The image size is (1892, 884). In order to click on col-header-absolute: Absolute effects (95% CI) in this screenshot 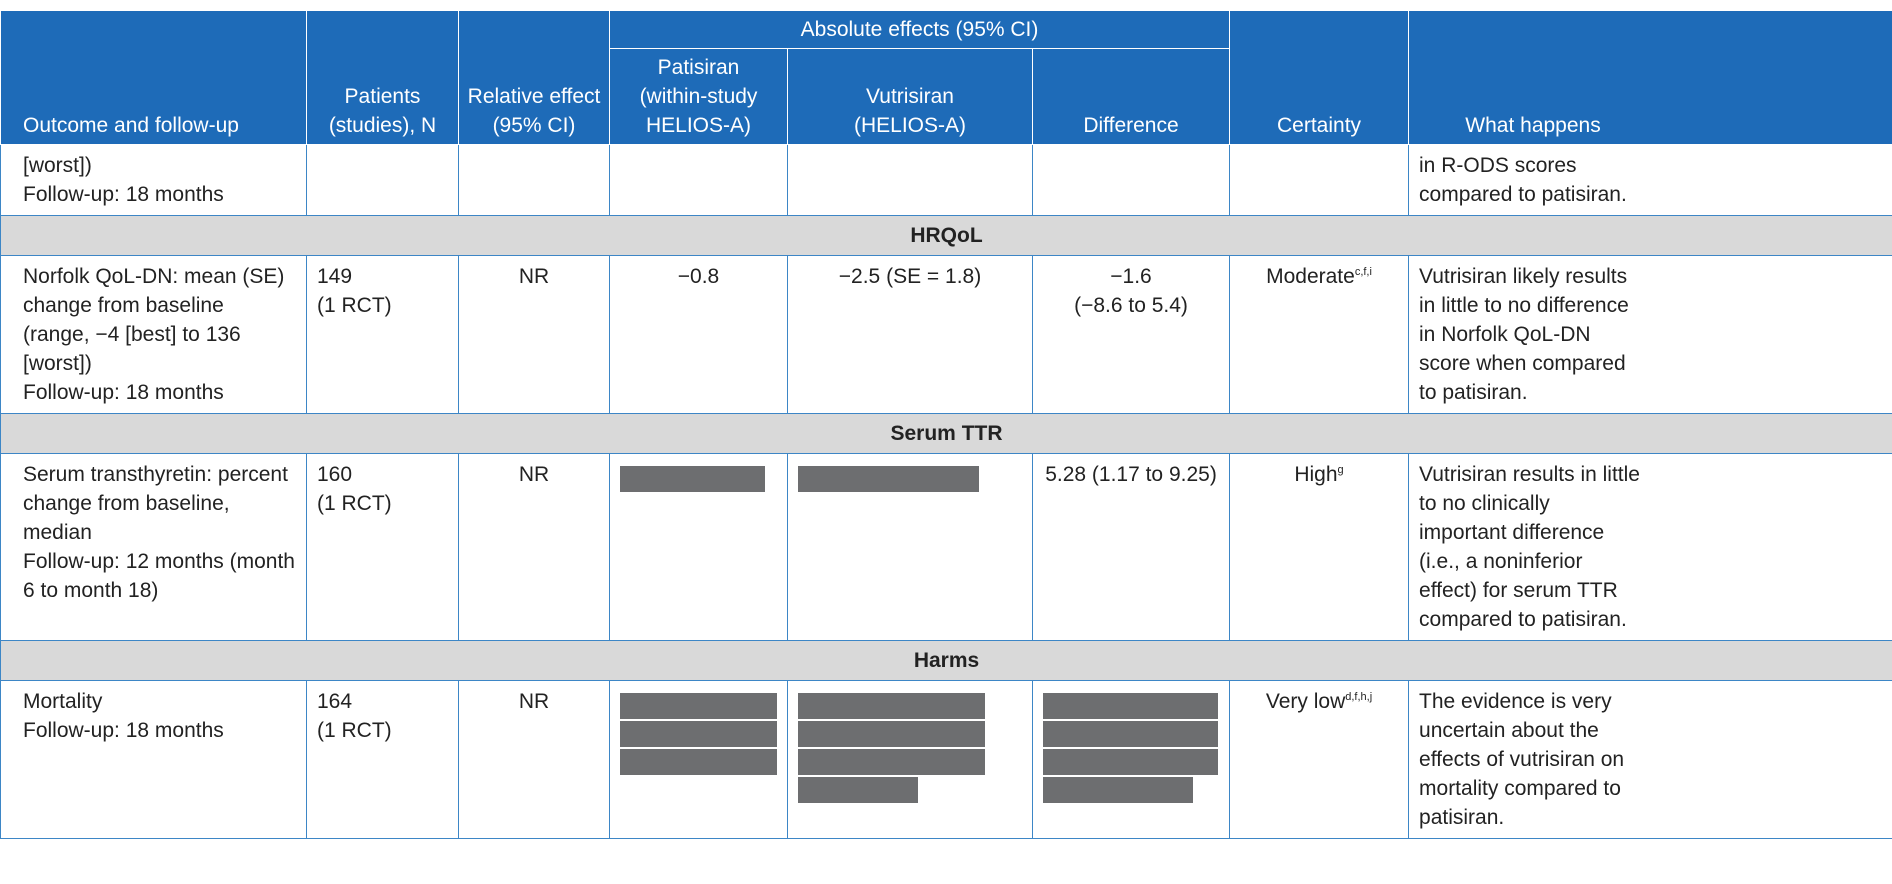, I will do `click(919, 29)`.